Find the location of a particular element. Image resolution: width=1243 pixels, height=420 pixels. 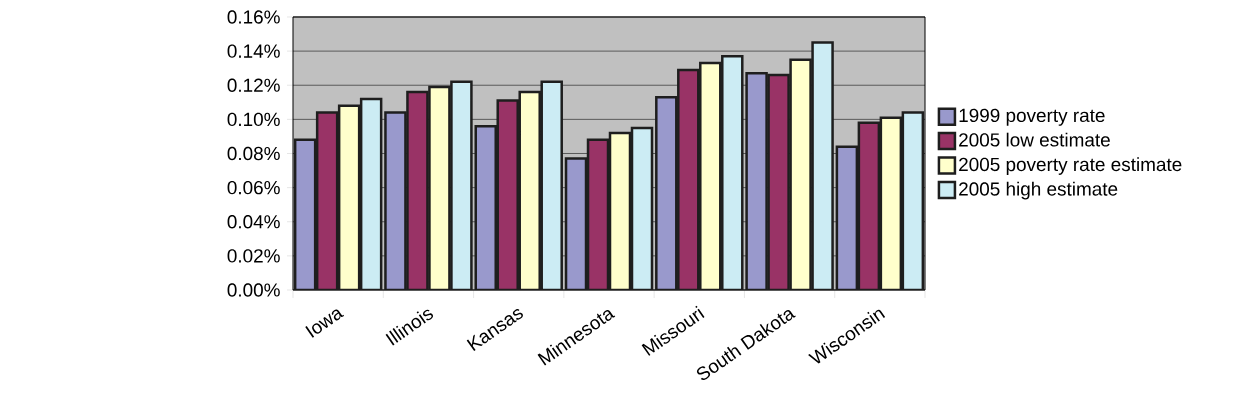

y-tick-label: 0.16% is located at coordinates (253, 17).